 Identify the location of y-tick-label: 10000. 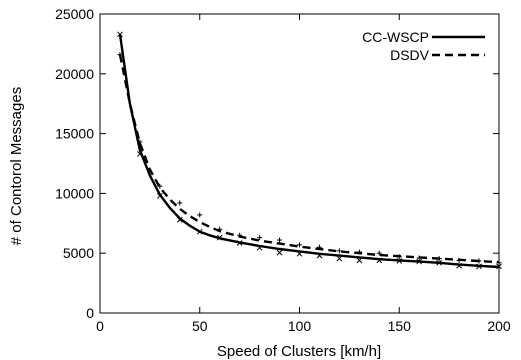
(74, 193).